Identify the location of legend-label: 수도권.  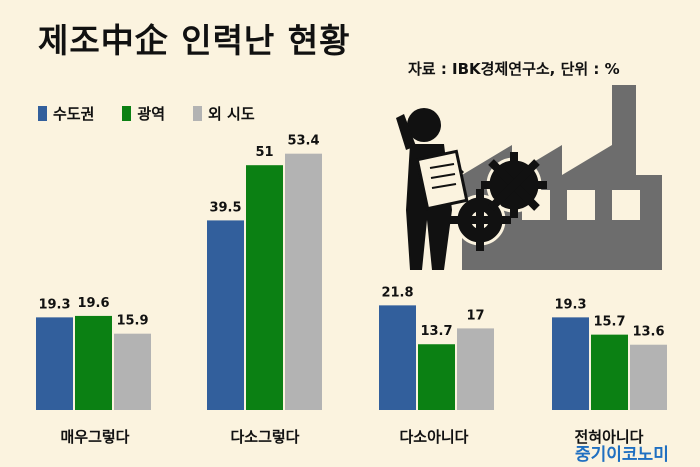
(74, 114).